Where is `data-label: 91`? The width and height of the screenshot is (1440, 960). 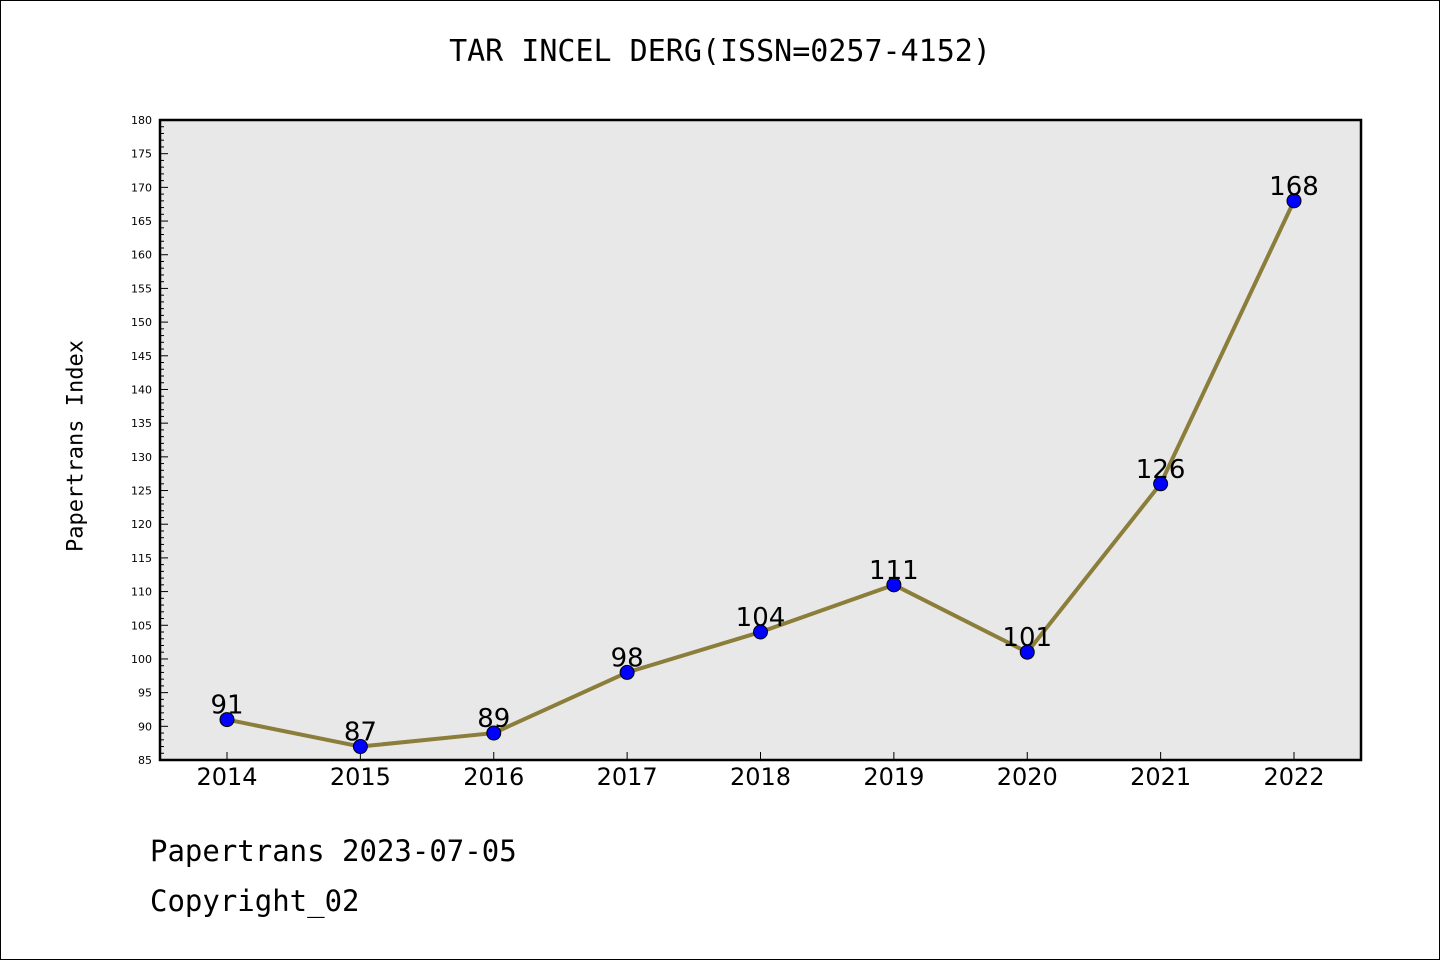 data-label: 91 is located at coordinates (226, 706).